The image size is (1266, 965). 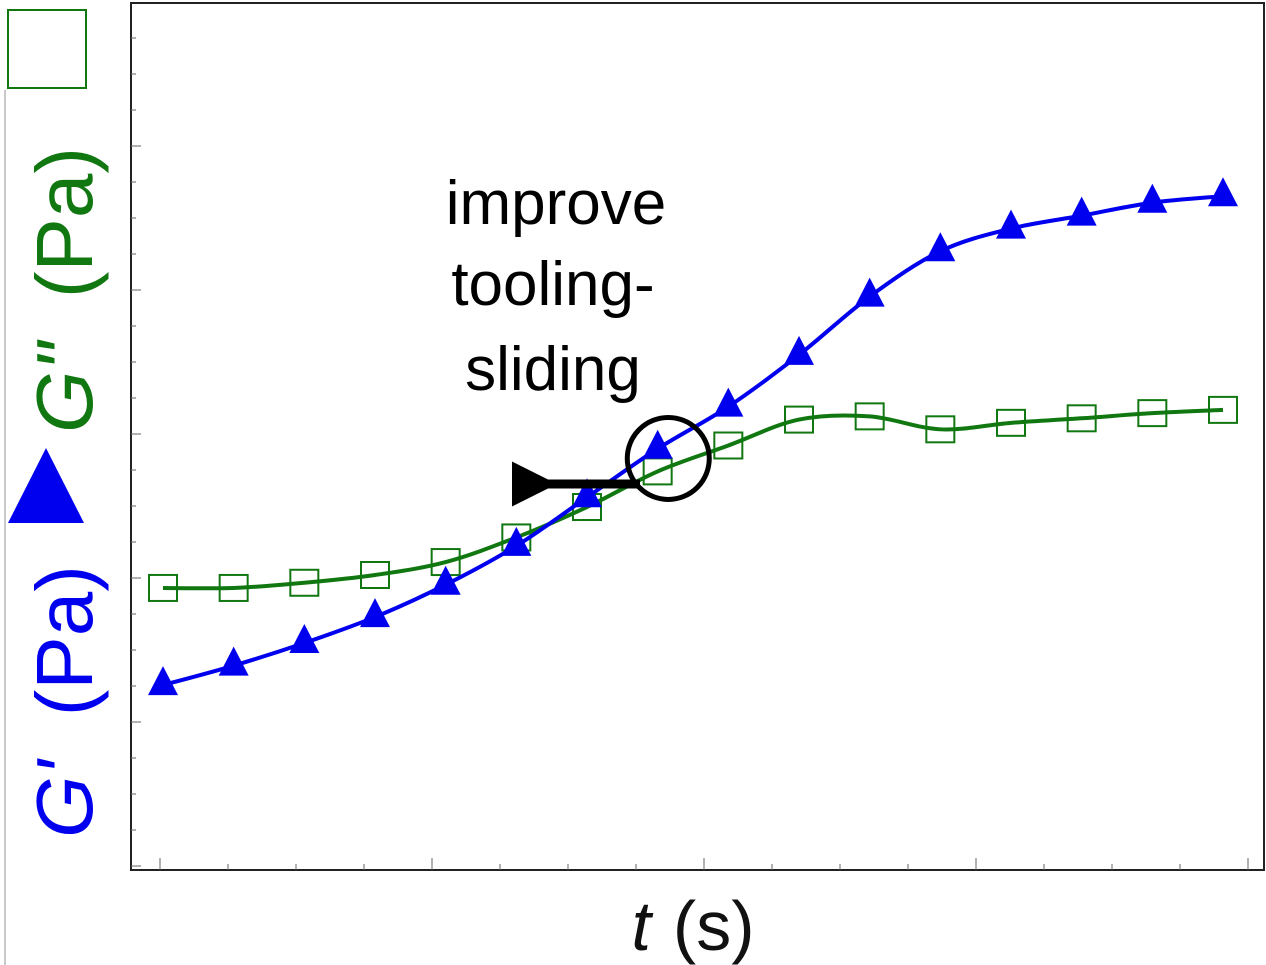 I want to click on triangle-legend-icon, so click(x=46, y=485).